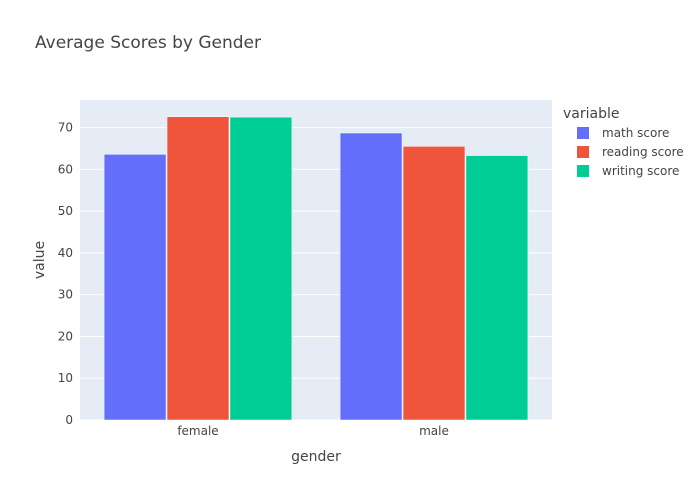 Image resolution: width=700 pixels, height=504 pixels. What do you see at coordinates (148, 43) in the screenshot?
I see `chart-title: Average Scores by Gender` at bounding box center [148, 43].